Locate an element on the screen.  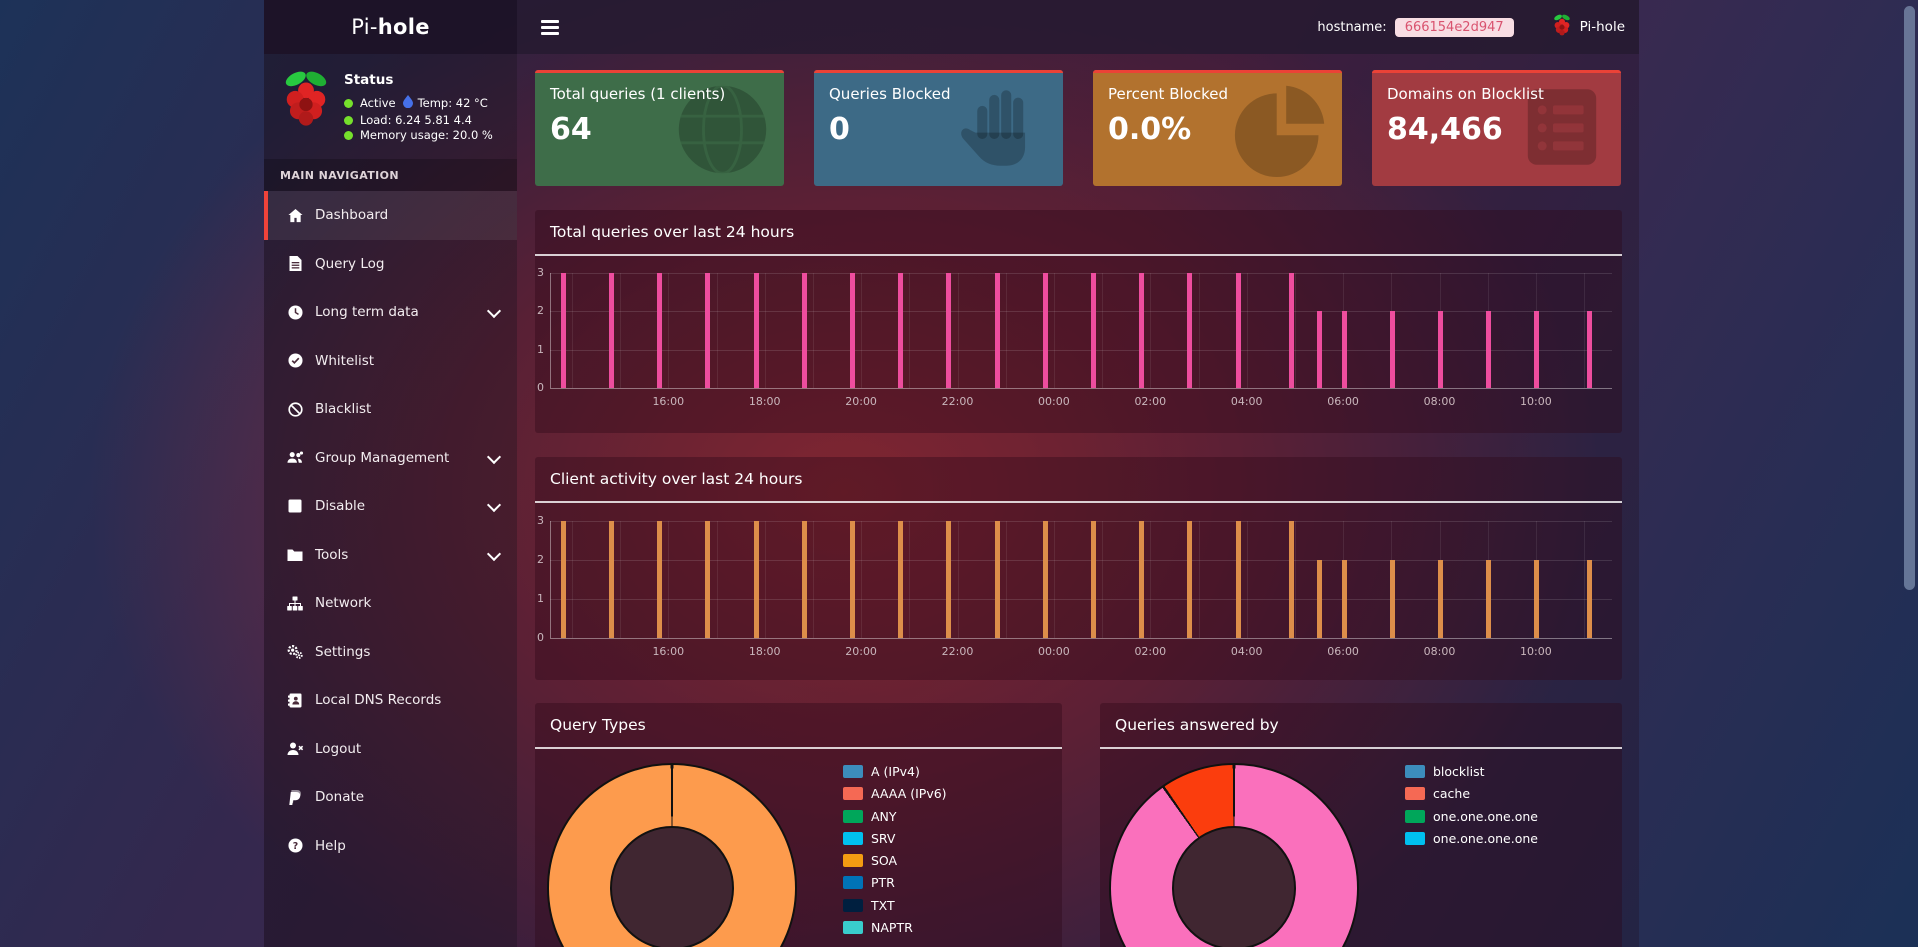
sidebar-item-query-log: Query Log is located at coordinates (390, 264).